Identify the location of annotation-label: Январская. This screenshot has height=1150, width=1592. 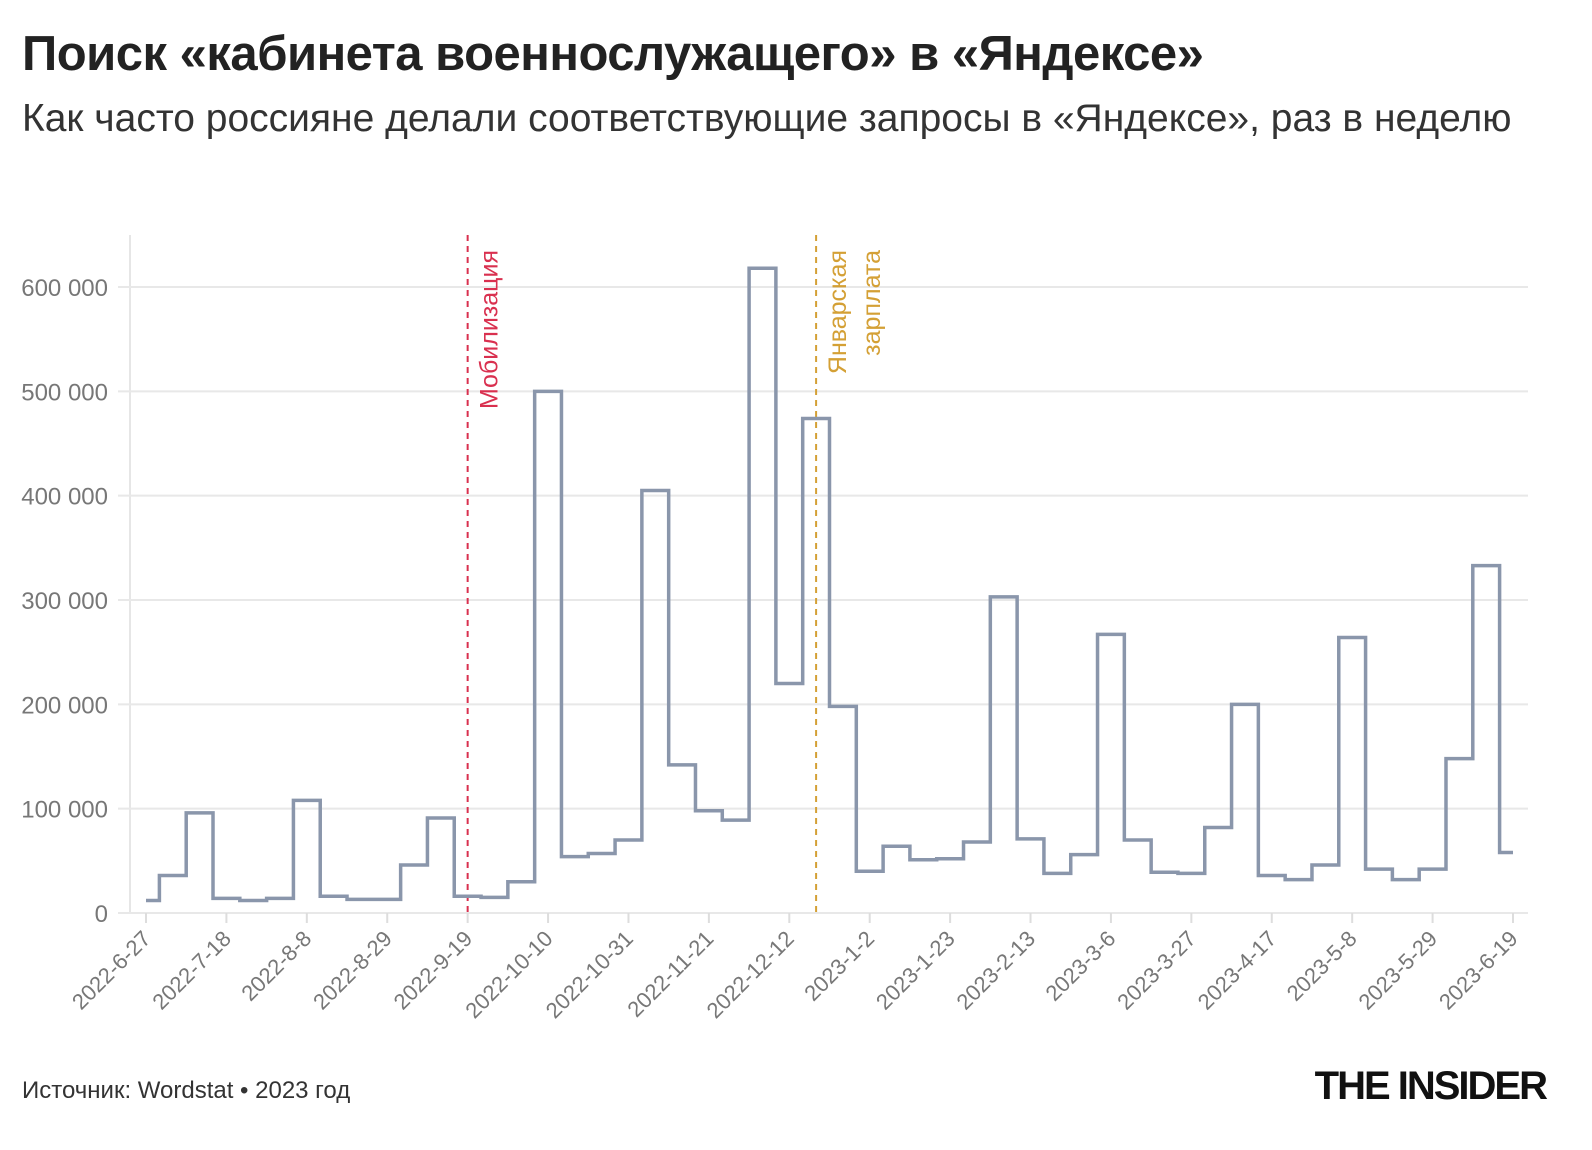
(838, 312).